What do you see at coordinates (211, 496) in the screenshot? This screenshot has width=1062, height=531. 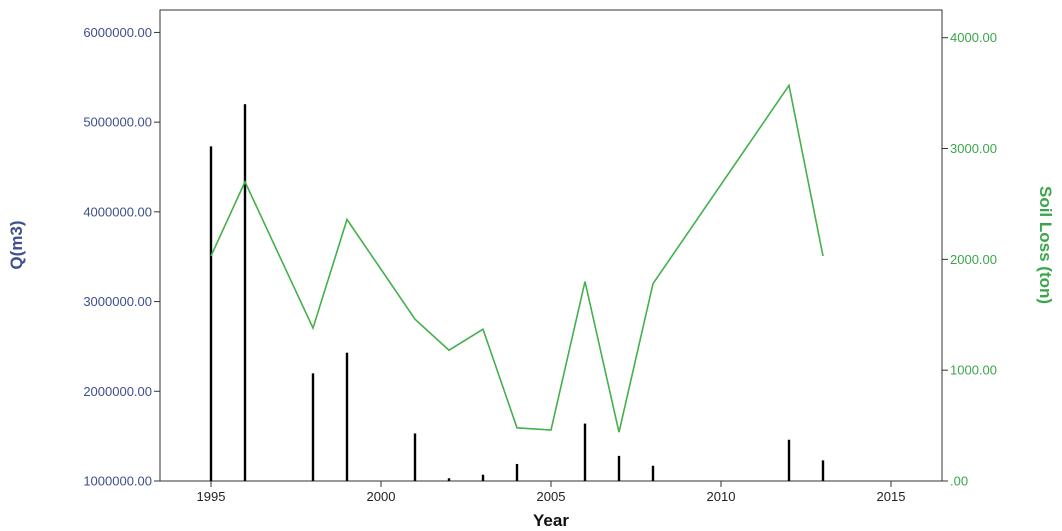 I see `x-tick-label: 1995` at bounding box center [211, 496].